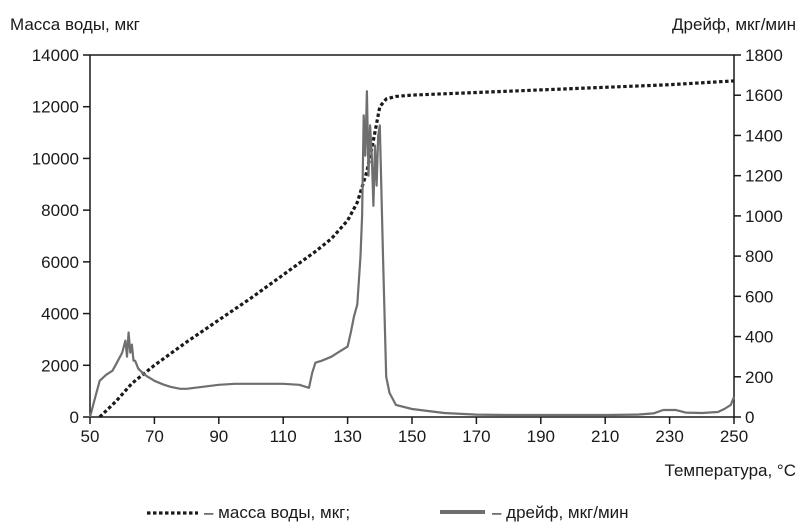  I want to click on left-tick-label: 4000, so click(60, 314).